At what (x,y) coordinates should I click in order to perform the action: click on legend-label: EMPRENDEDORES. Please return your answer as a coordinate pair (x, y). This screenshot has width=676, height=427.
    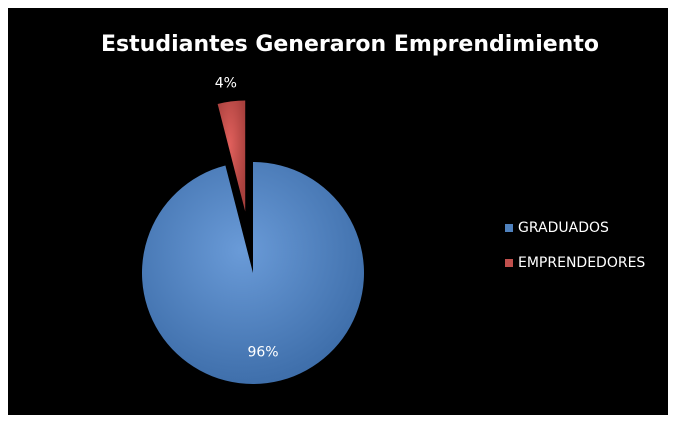
    Looking at the image, I should click on (581, 263).